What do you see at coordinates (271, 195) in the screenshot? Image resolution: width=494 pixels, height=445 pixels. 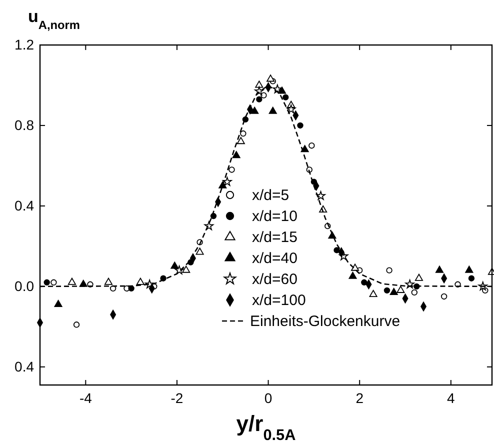 I see `legend-label: x/d=5` at bounding box center [271, 195].